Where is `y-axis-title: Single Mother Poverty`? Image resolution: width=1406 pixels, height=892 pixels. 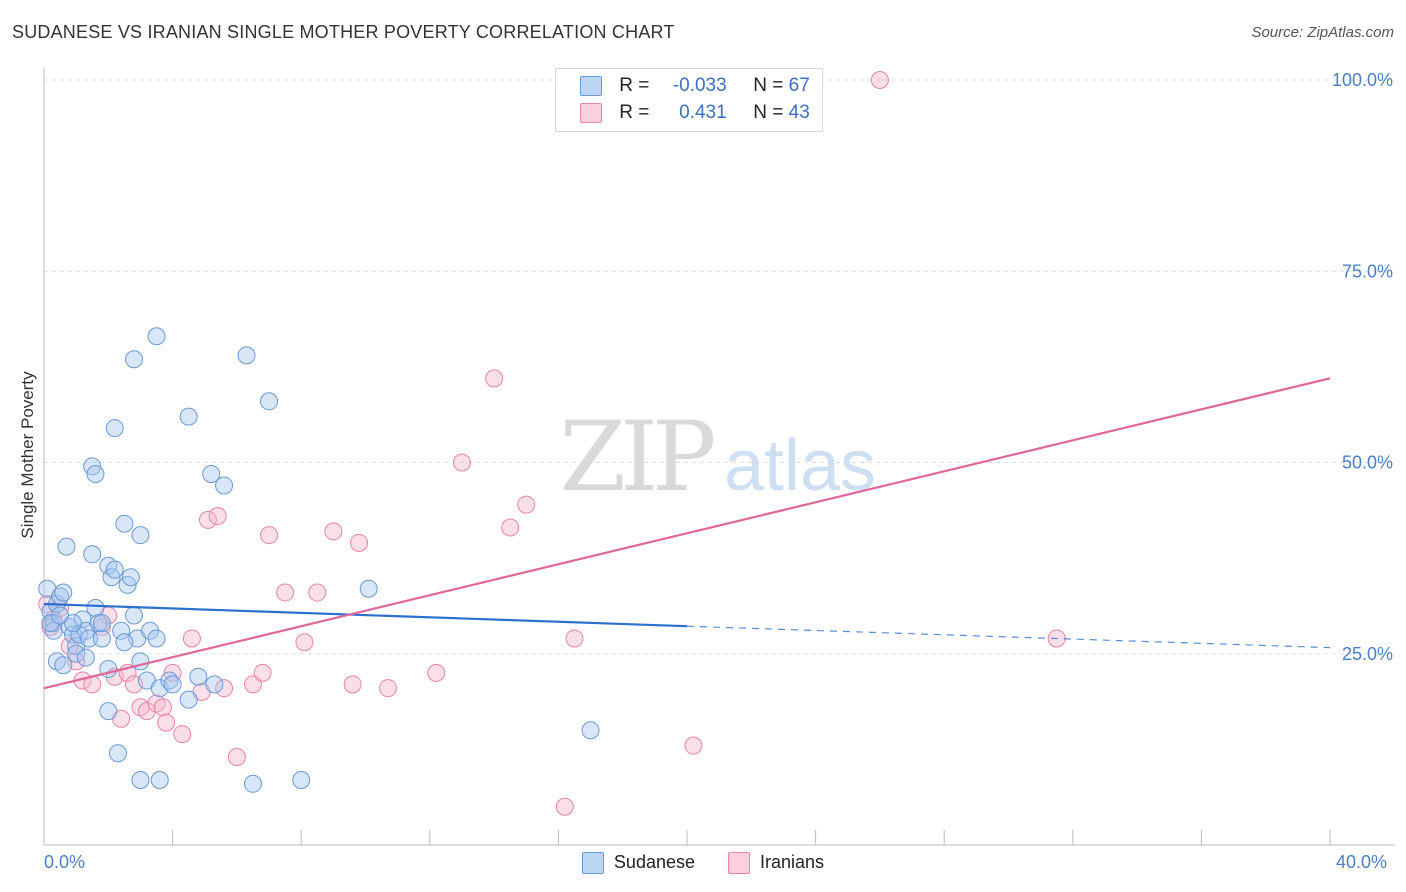
y-axis-title: Single Mother Poverty is located at coordinates (27, 455).